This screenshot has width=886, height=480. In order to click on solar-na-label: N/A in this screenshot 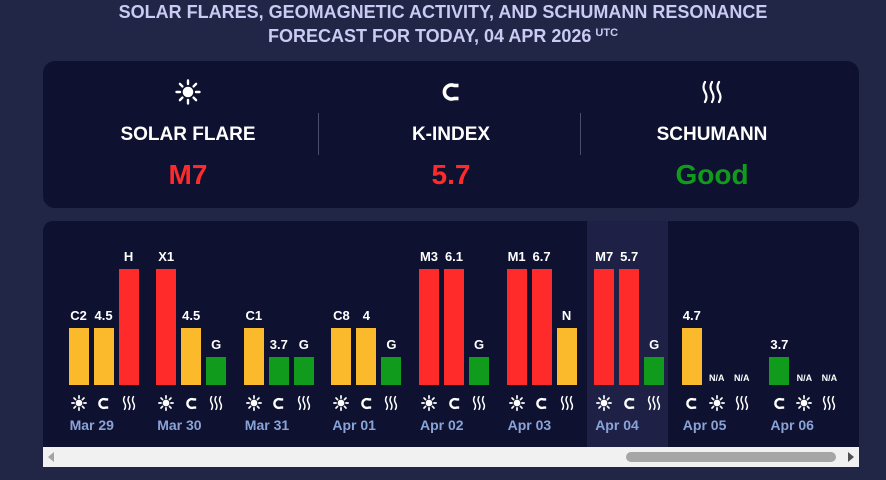, I will do `click(717, 378)`.